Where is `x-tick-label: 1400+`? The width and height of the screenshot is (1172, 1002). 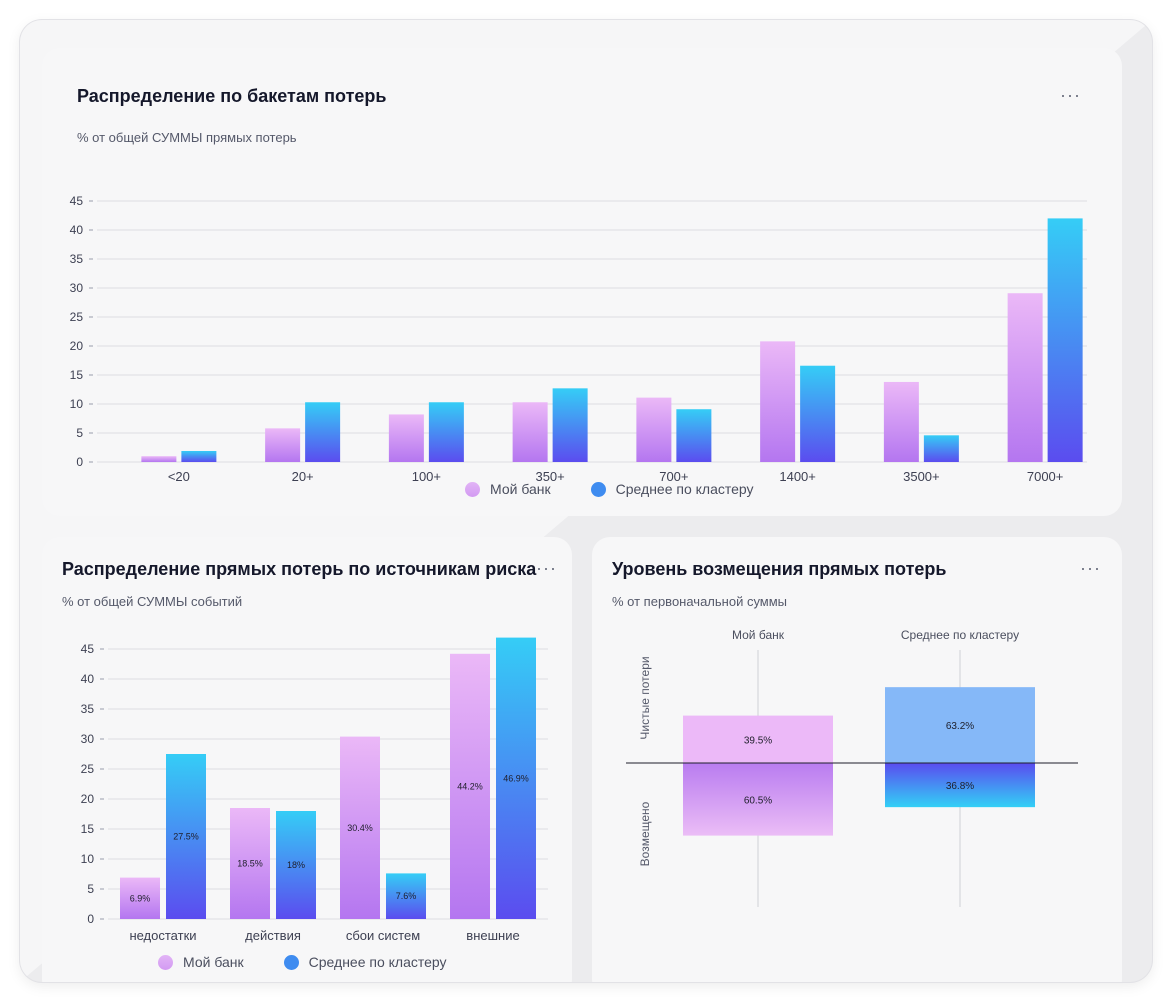
x-tick-label: 1400+ is located at coordinates (797, 476).